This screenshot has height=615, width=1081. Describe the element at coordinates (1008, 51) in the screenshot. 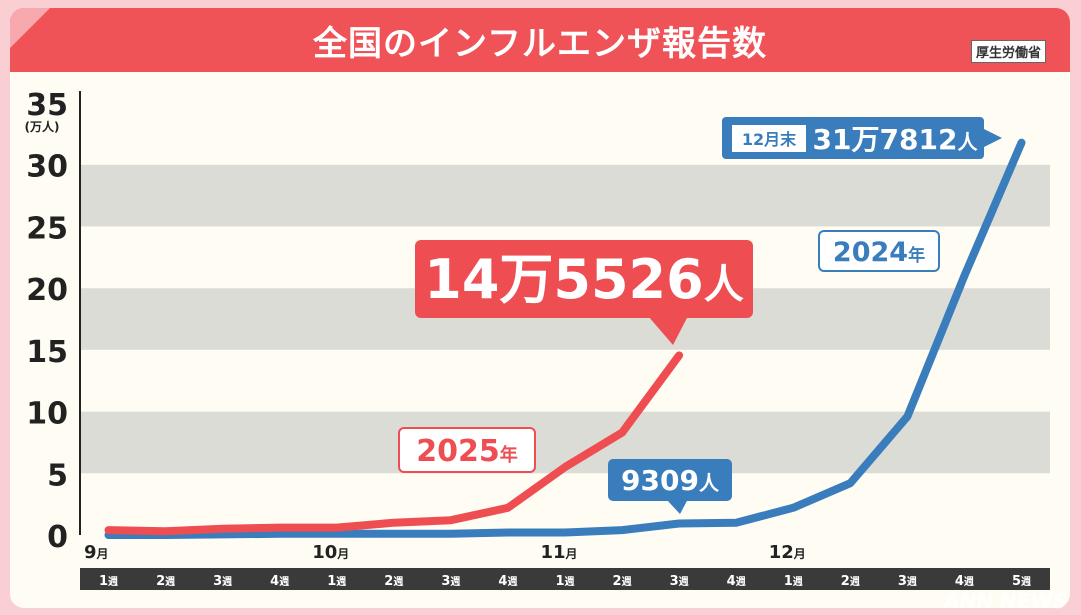

I see `source-badge: 厚生労働省` at that location.